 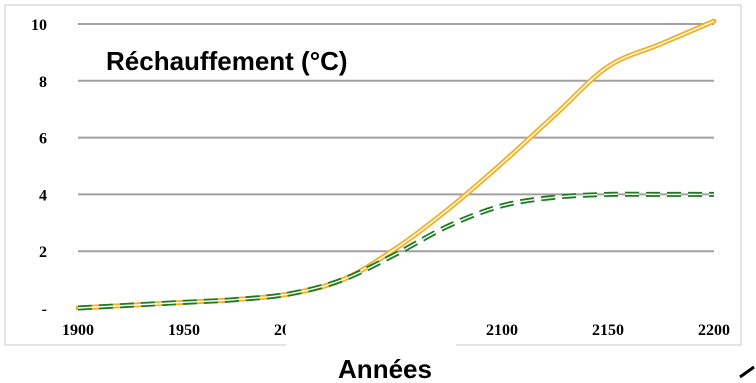 I want to click on y-tick-label: 8, so click(x=43, y=82).